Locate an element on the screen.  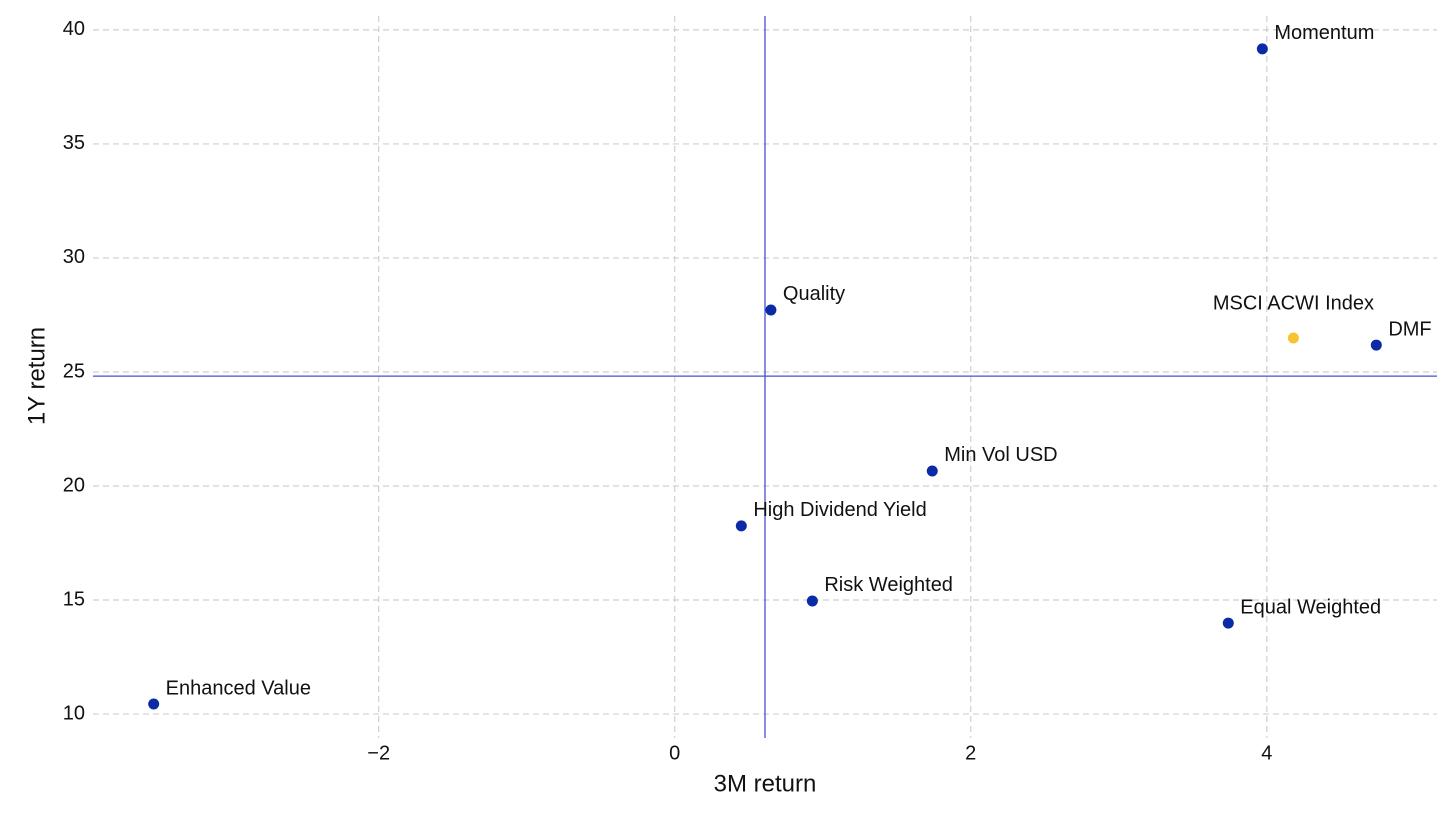
x-tick-label: −2 is located at coordinates (378, 753).